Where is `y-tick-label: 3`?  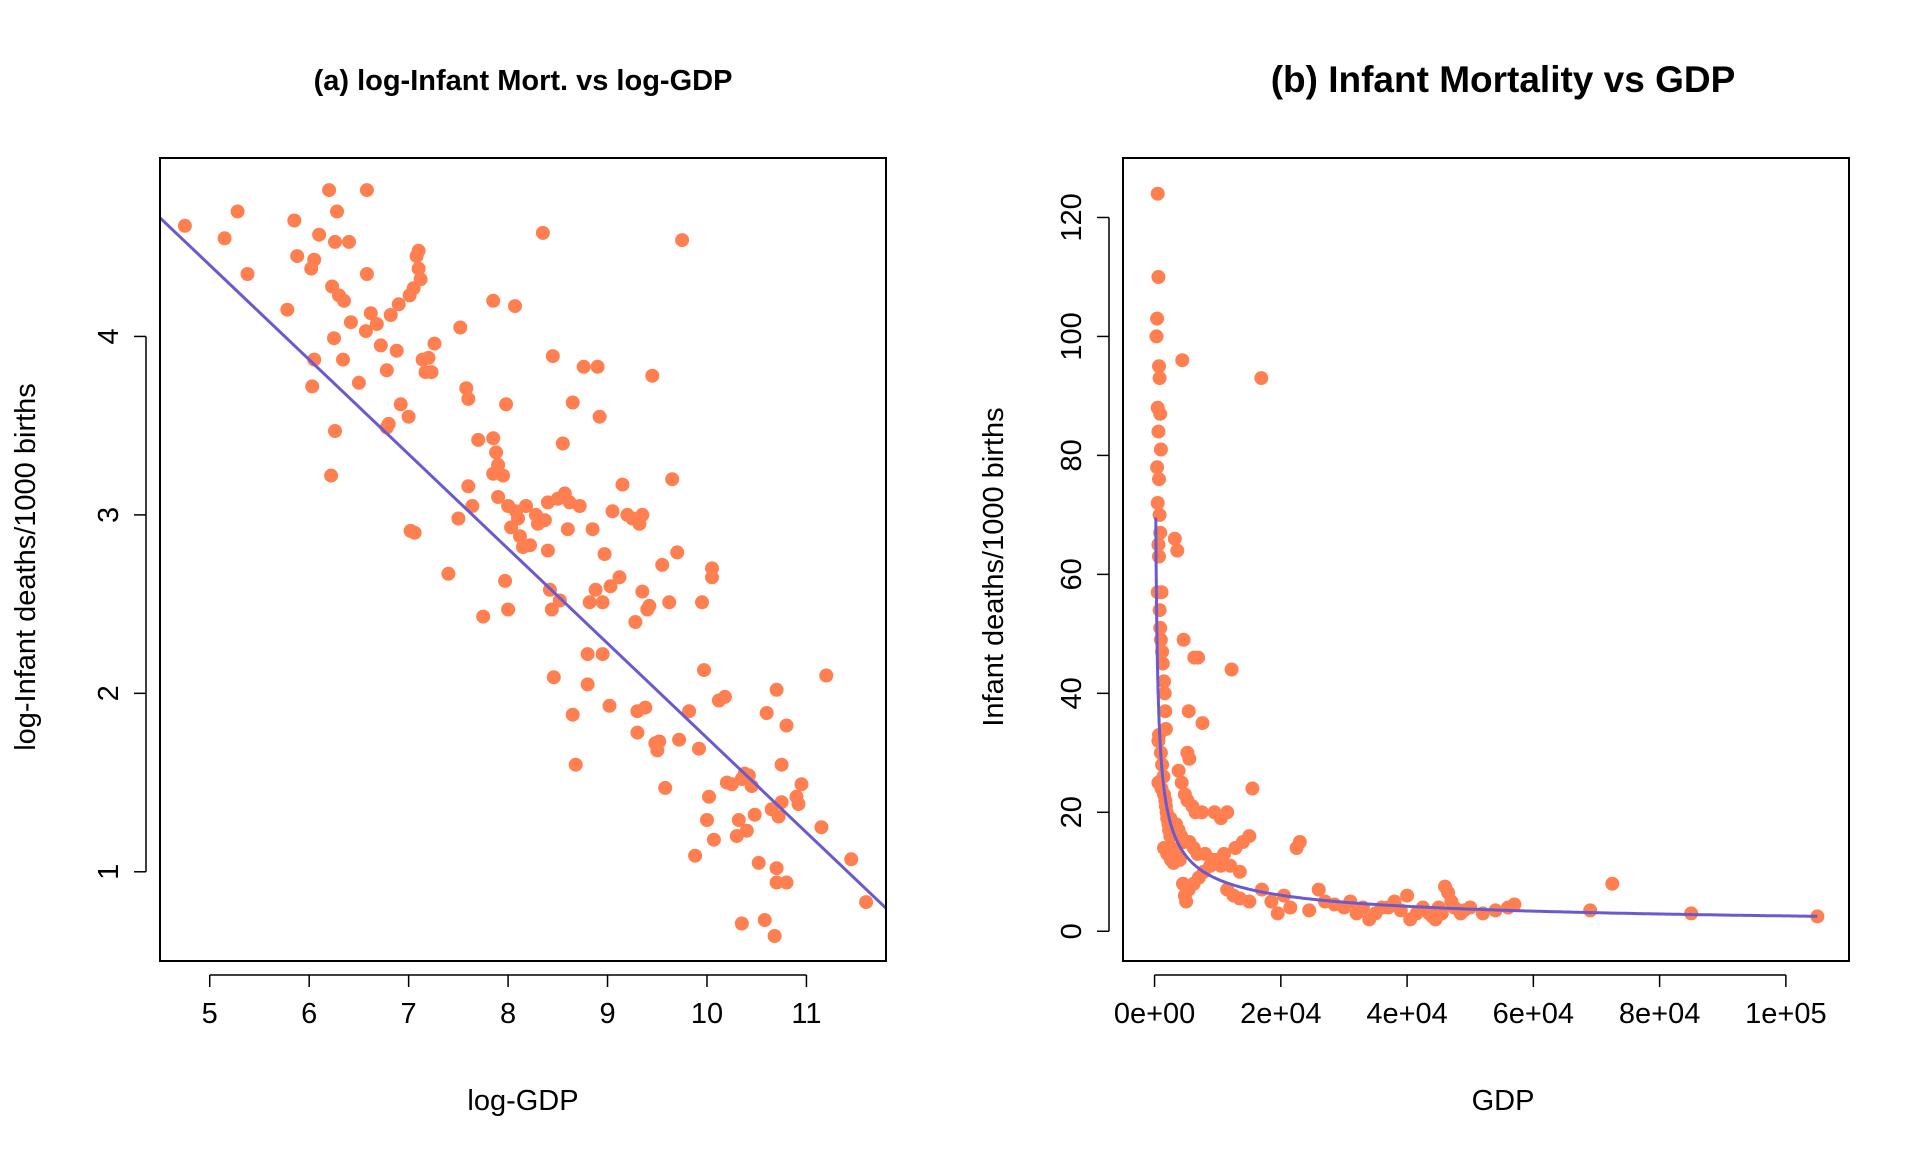
y-tick-label: 3 is located at coordinates (109, 515).